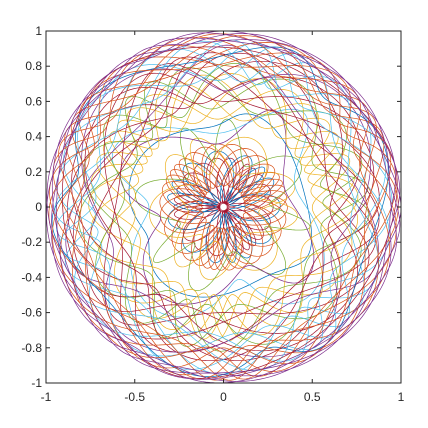 This screenshot has width=428, height=428. I want to click on y-tick-label: 1, so click(38, 31).